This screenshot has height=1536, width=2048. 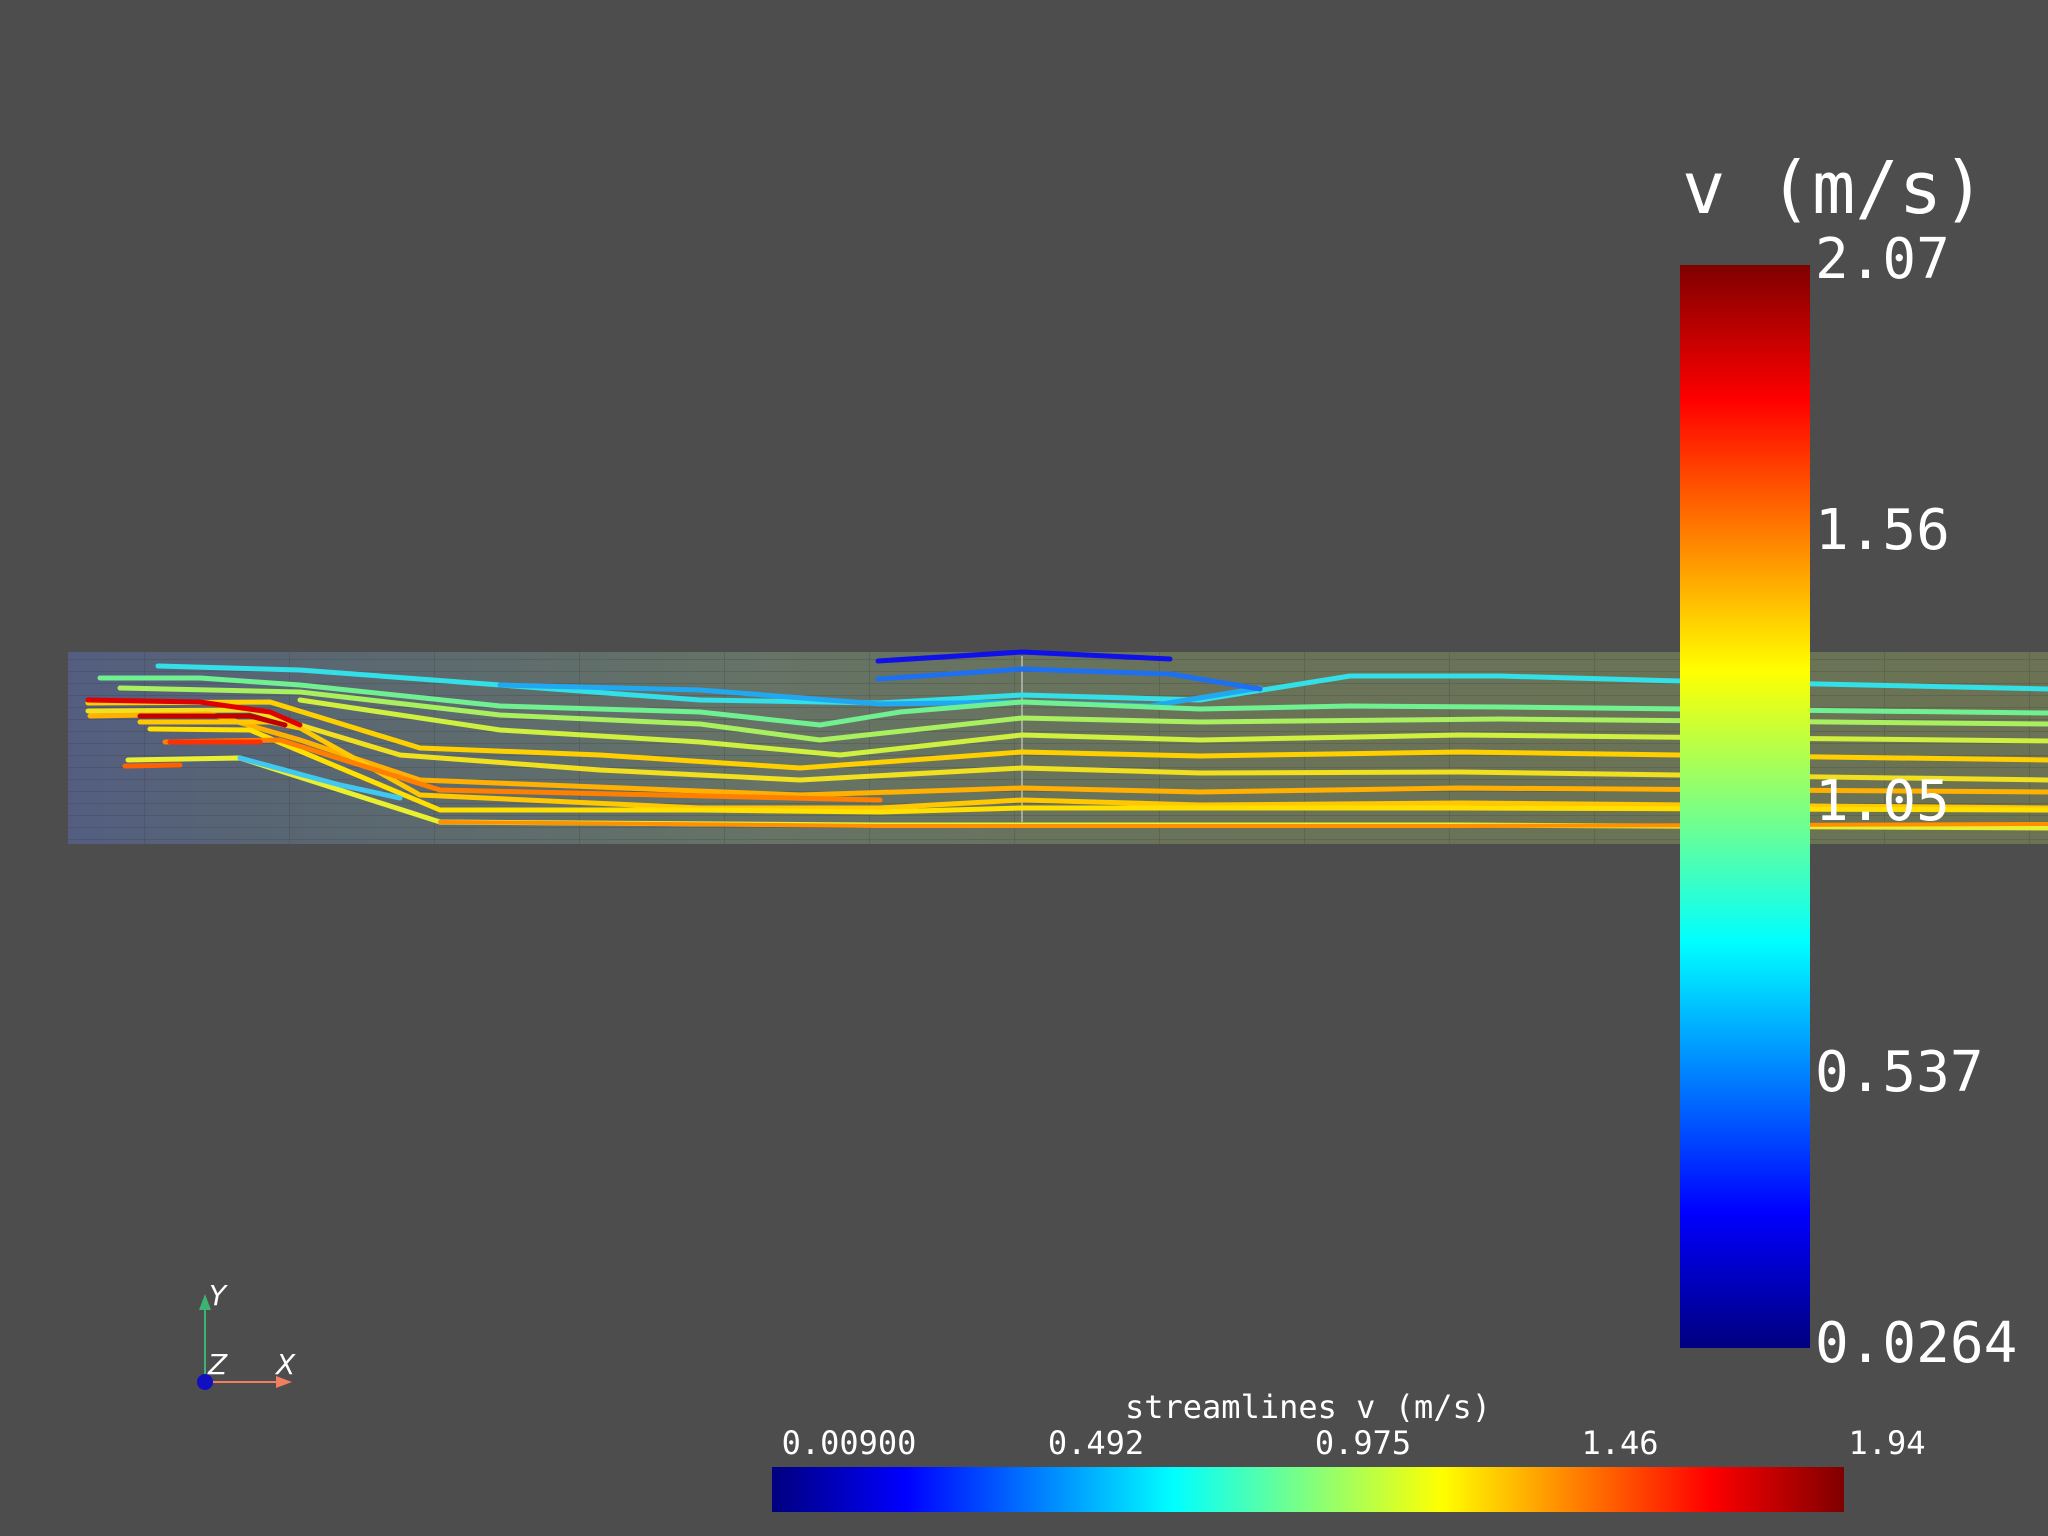 I want to click on streamline-bar-tick: 0.492, so click(x=1096, y=1443).